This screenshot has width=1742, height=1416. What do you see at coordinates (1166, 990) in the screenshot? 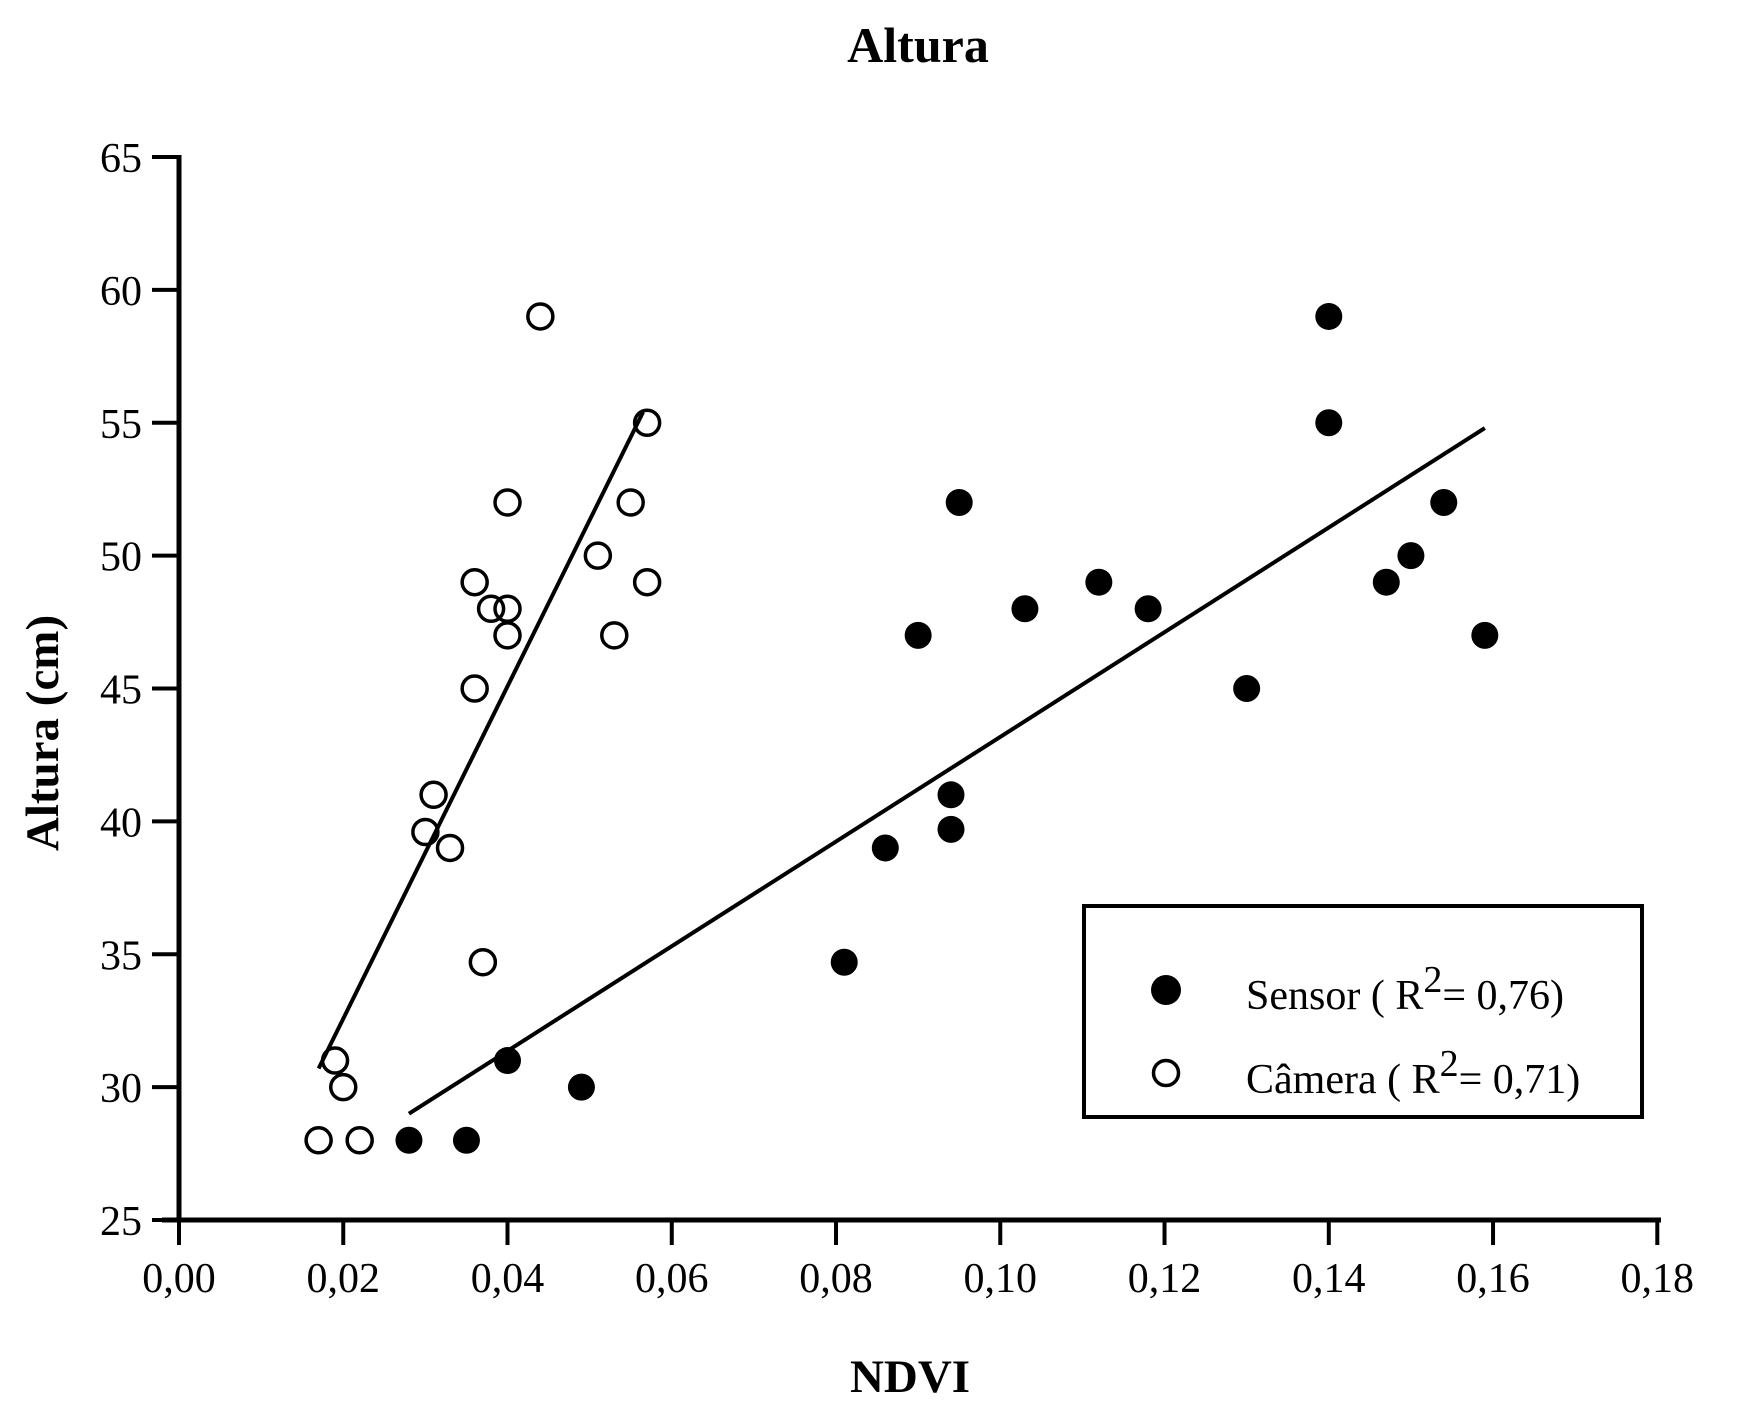
I see `legend-marker-sensor-filled-circle-icon` at bounding box center [1166, 990].